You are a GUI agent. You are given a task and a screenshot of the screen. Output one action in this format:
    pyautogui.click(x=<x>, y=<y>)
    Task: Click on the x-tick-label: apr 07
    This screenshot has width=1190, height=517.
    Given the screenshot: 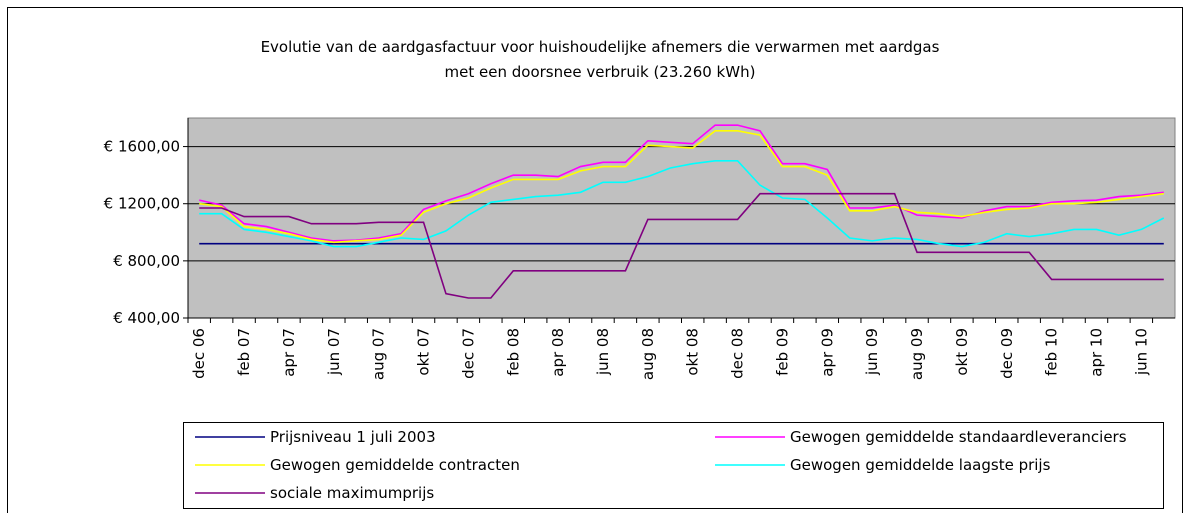 What is the action you would take?
    pyautogui.click(x=289, y=352)
    